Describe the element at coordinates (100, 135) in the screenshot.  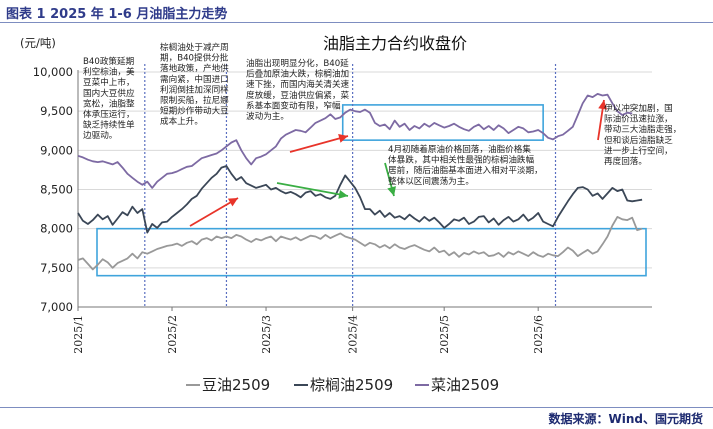
I see `annotation-line: 边驱动。` at that location.